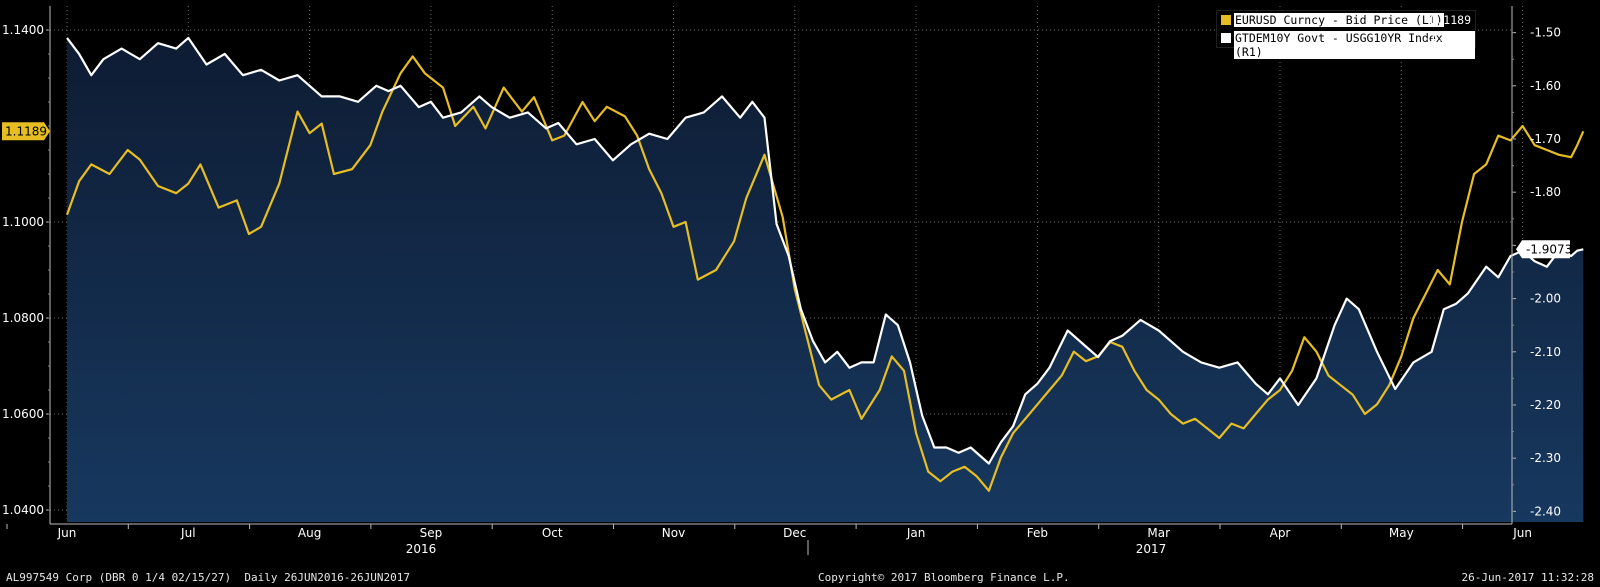 The image size is (1600, 587). I want to click on legend-item-eurusd: EURUSD Curncy - Bid Price (L1) 1.1189, so click(1346, 21).